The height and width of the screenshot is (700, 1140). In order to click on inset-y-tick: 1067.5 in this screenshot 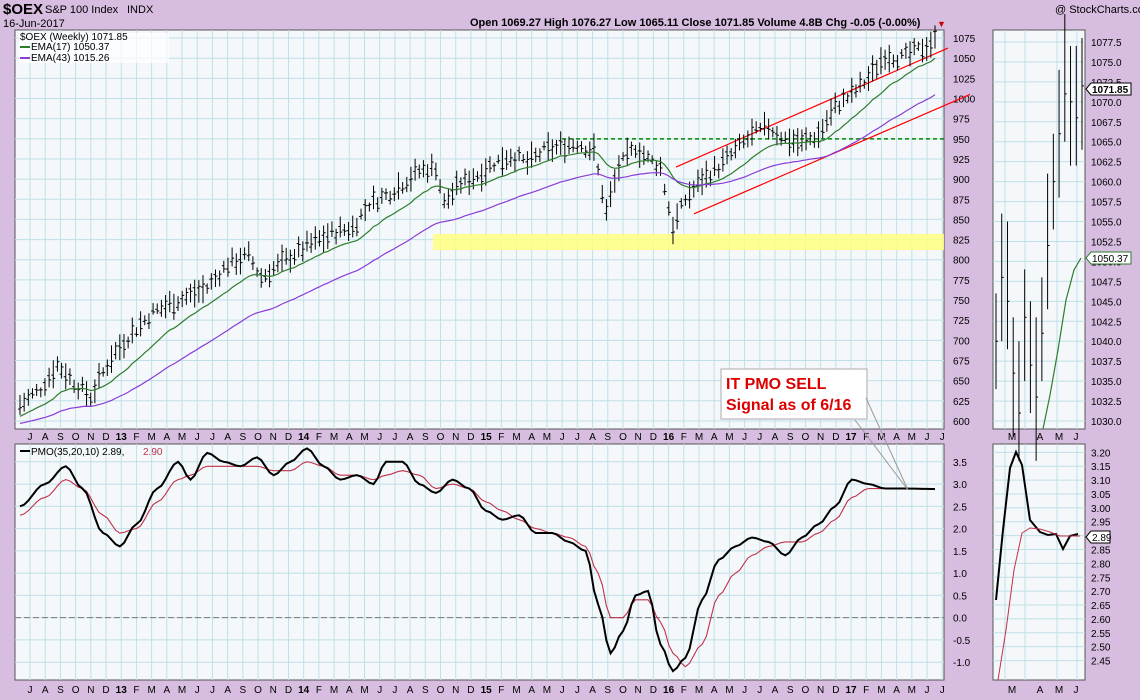, I will do `click(1106, 123)`.